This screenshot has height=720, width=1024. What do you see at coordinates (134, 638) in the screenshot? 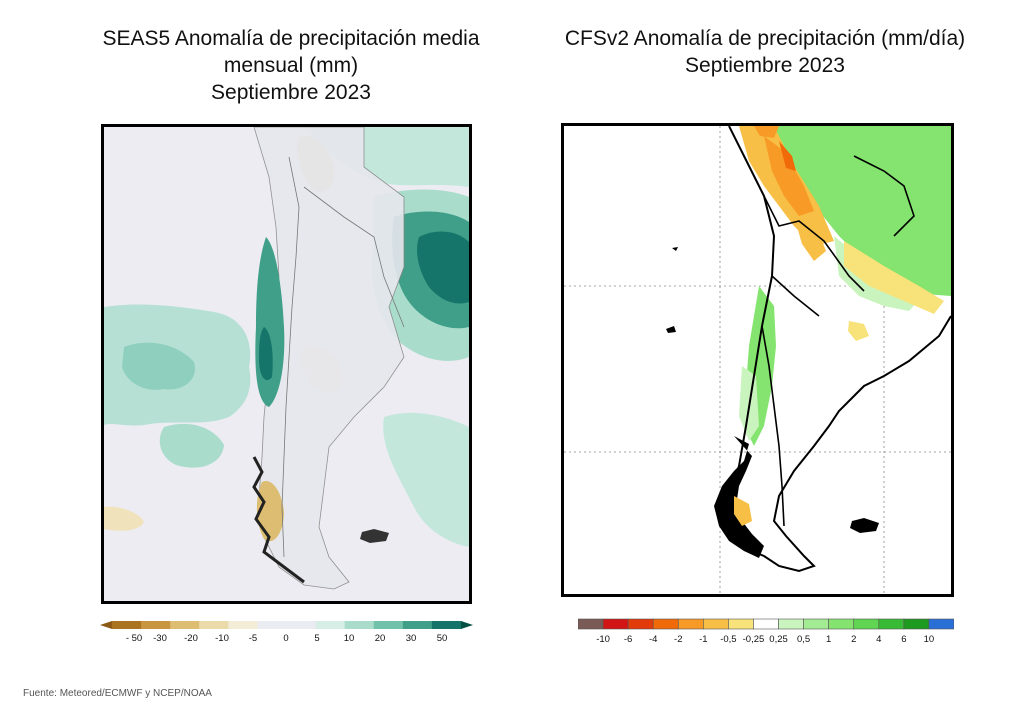
I see `seas5-legend-tick: - 50` at bounding box center [134, 638].